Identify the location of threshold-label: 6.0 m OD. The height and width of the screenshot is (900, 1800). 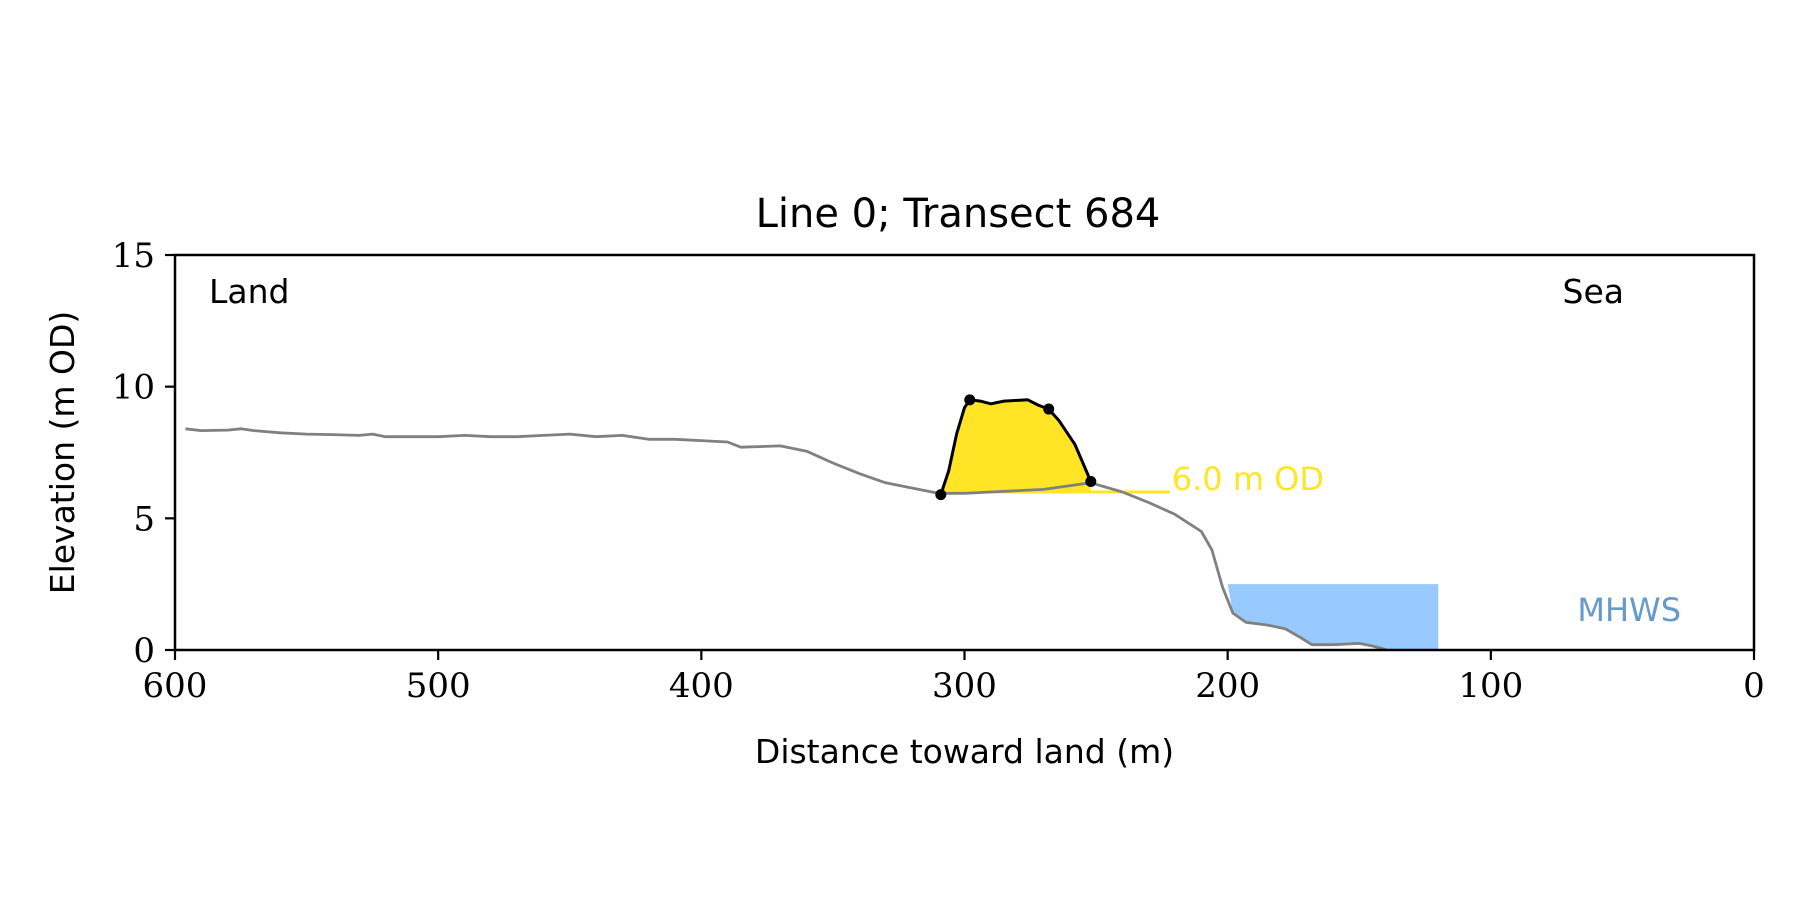
(1248, 479).